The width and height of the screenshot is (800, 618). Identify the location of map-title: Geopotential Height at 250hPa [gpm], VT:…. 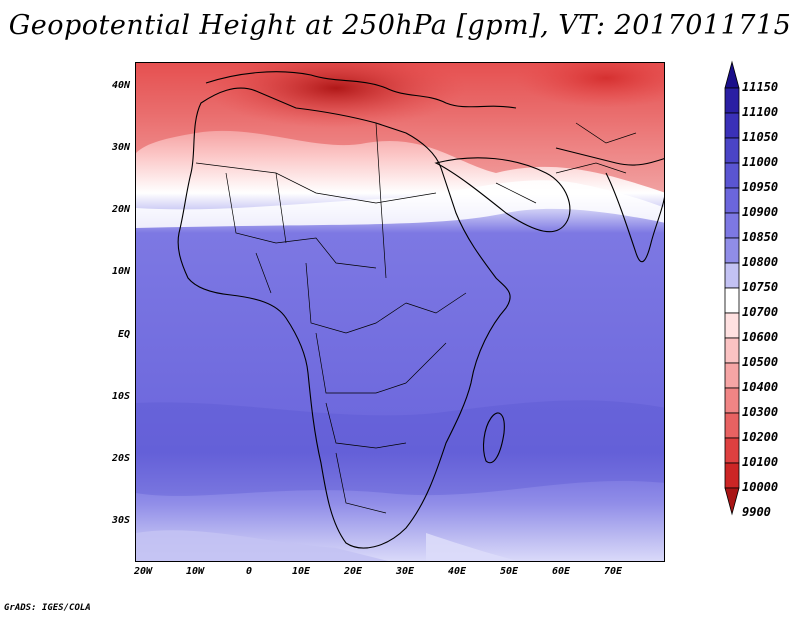
(400, 25).